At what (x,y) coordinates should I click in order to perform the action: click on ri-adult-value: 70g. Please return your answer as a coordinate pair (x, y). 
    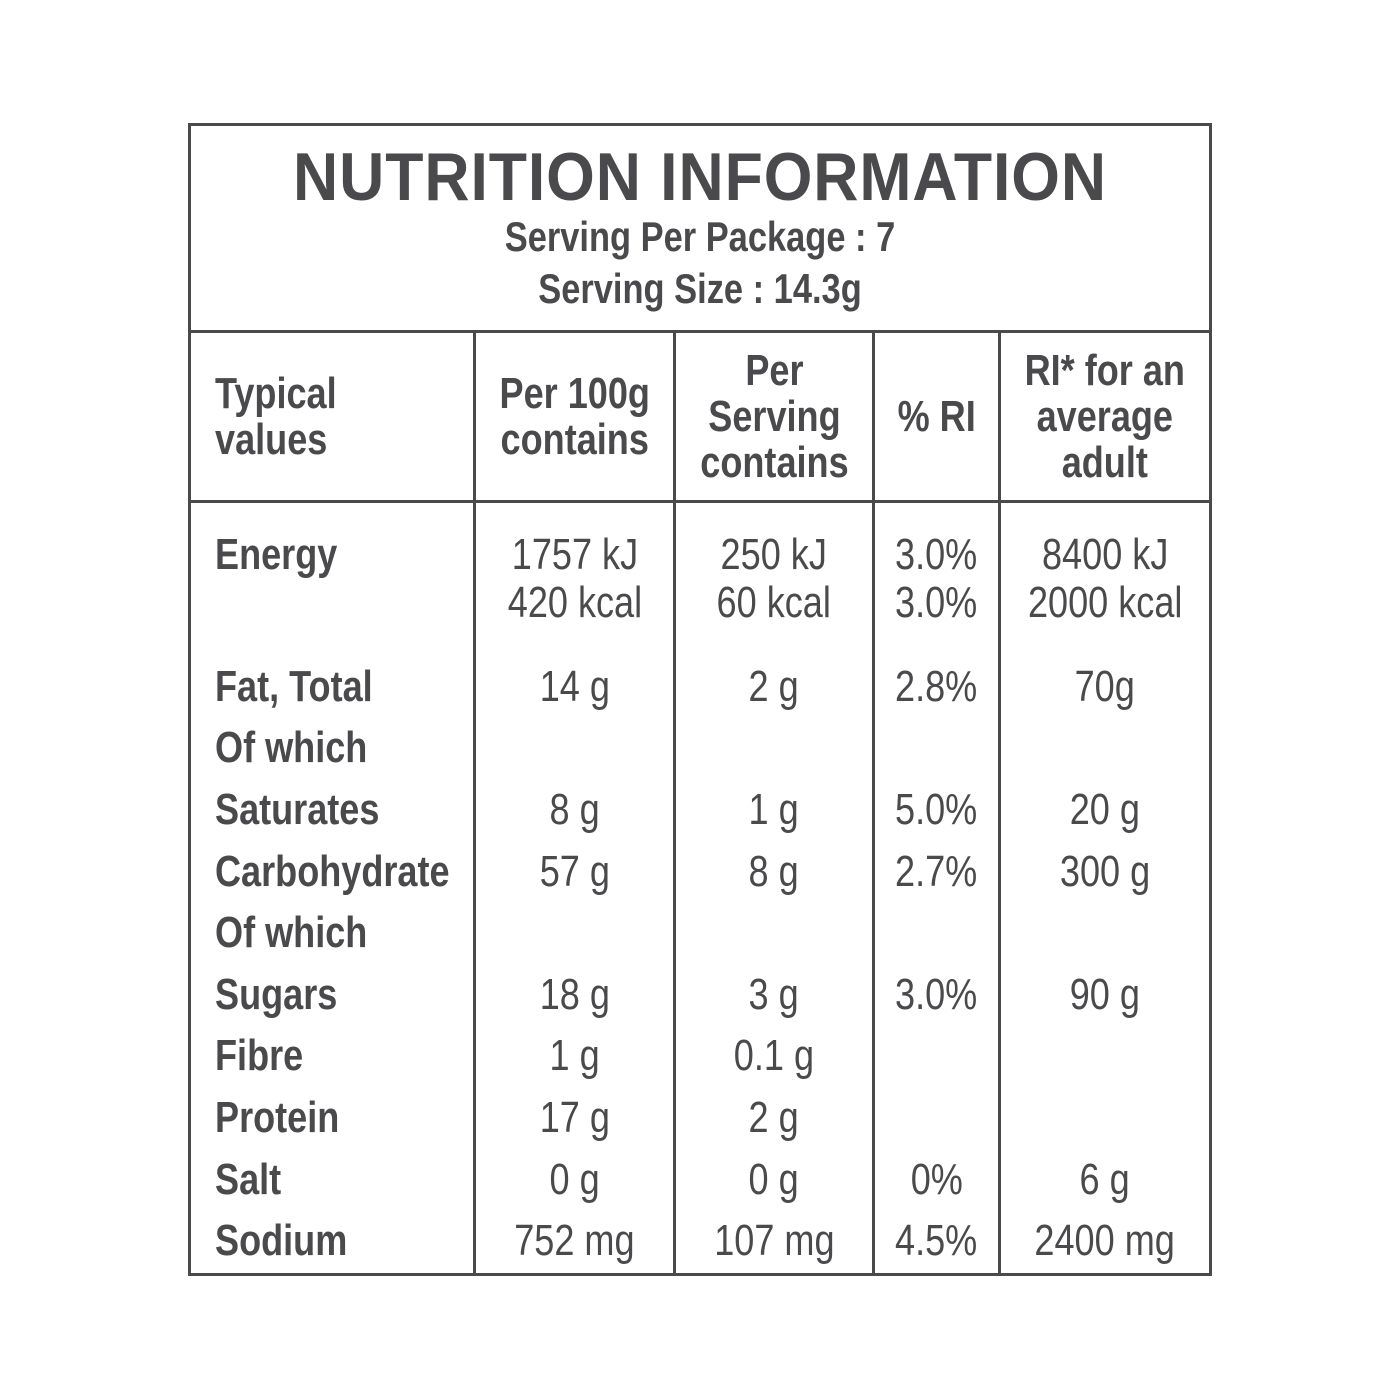
    Looking at the image, I should click on (1105, 686).